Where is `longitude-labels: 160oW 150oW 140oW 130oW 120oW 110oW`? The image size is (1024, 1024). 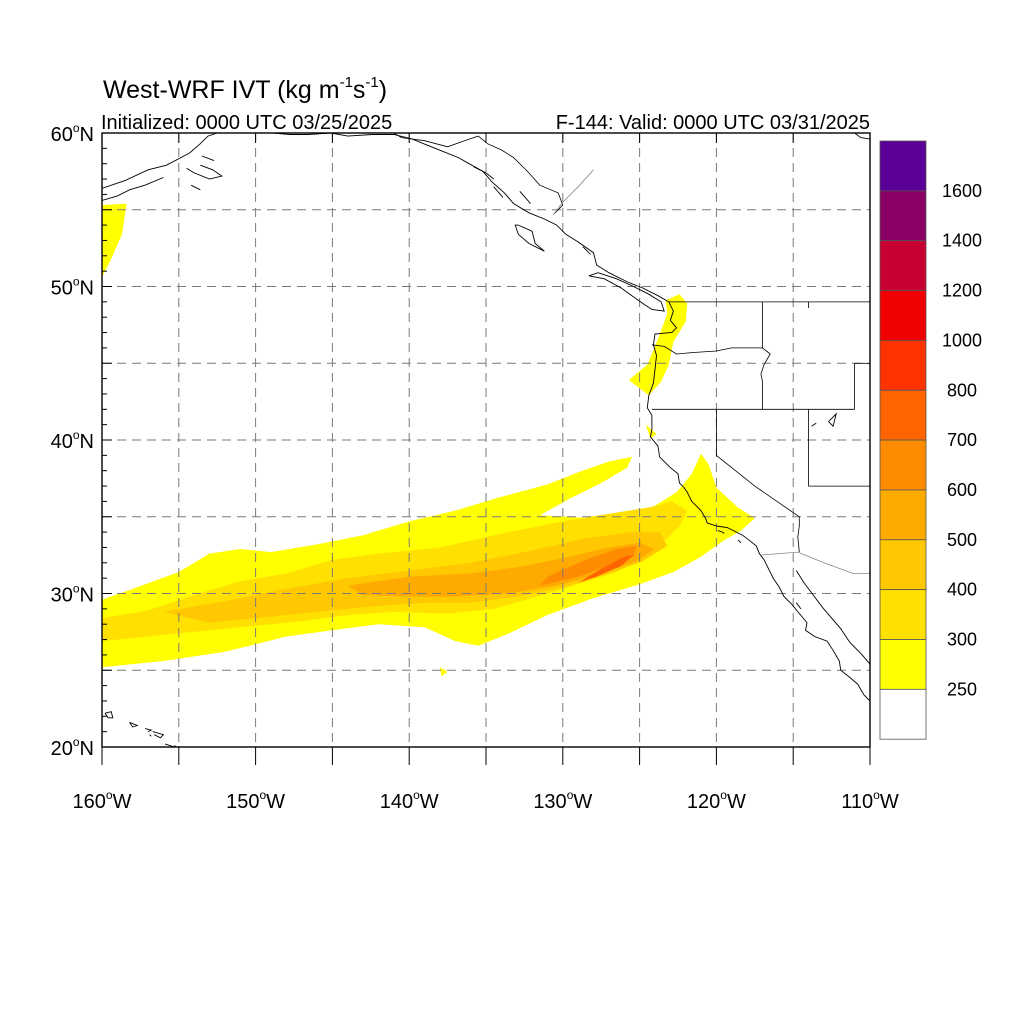 longitude-labels: 160oW 150oW 140oW 130oW 120oW 110oW is located at coordinates (486, 800).